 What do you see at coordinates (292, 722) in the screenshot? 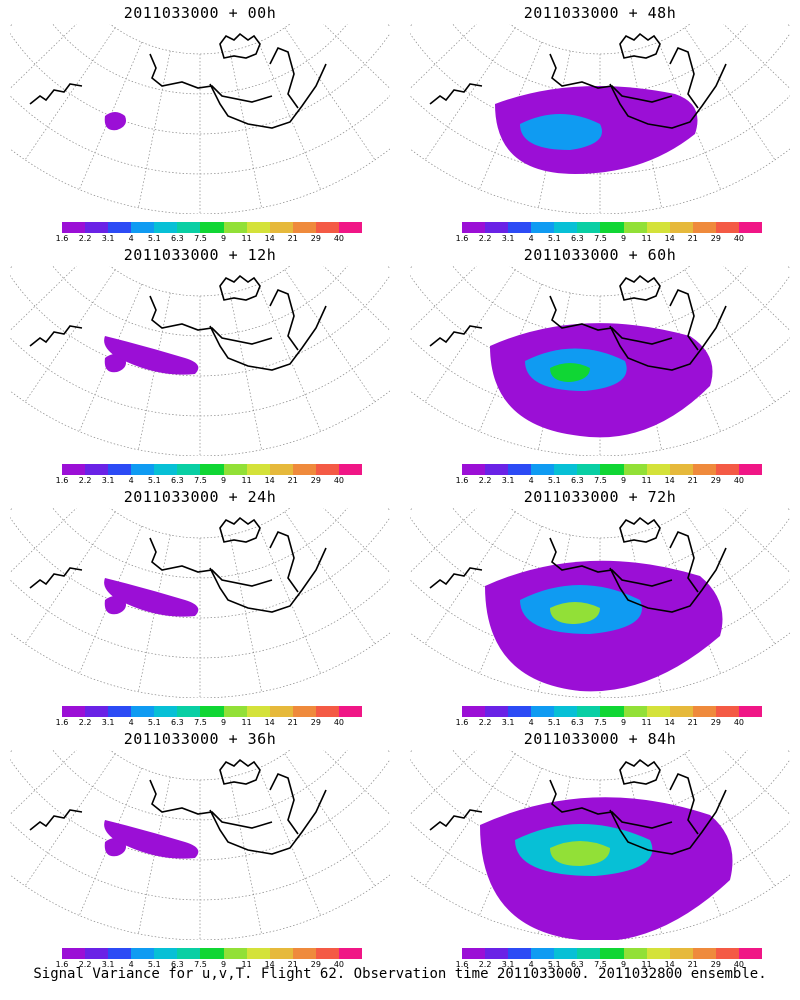
I see `colorbar-label: 21` at bounding box center [292, 722].